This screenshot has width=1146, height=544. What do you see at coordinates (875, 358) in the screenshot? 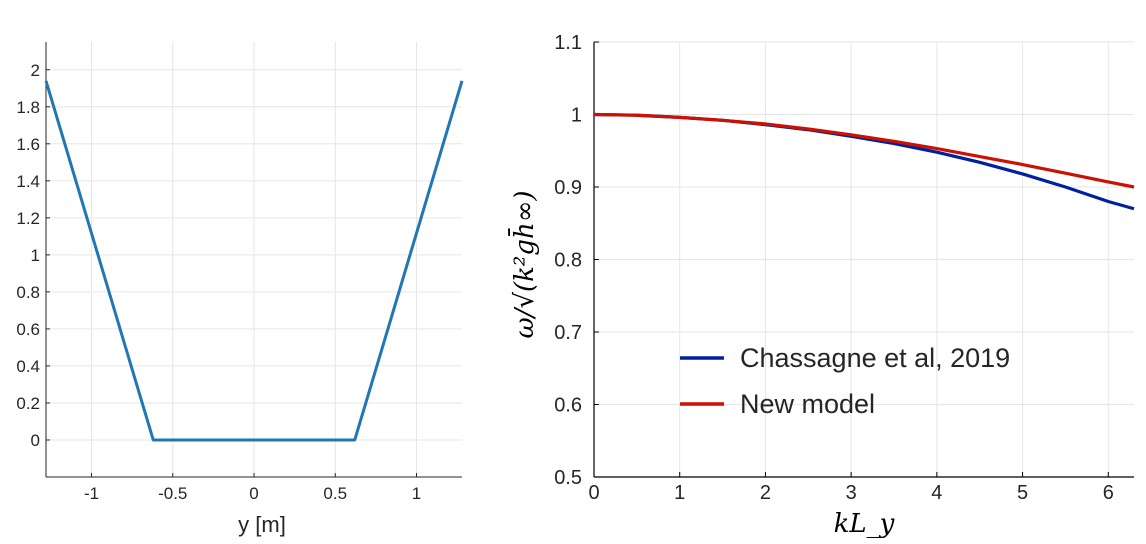
I see `legend-label-0: Chassagne et al, 2019` at bounding box center [875, 358].